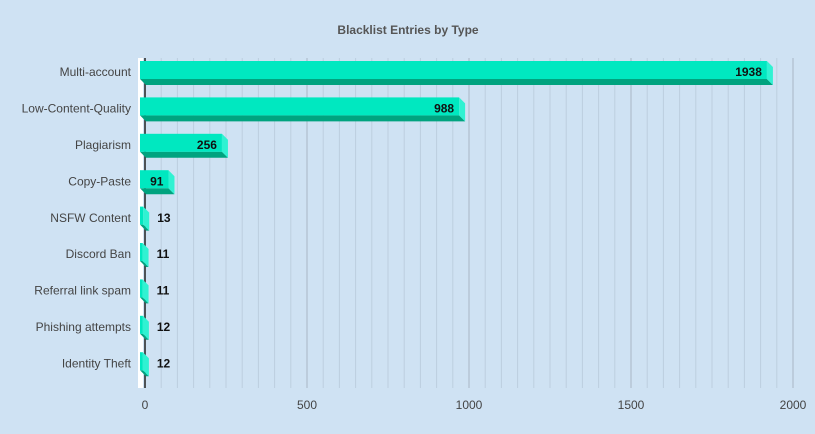 The height and width of the screenshot is (434, 815). What do you see at coordinates (307, 405) in the screenshot?
I see `x-tick-label: 500` at bounding box center [307, 405].